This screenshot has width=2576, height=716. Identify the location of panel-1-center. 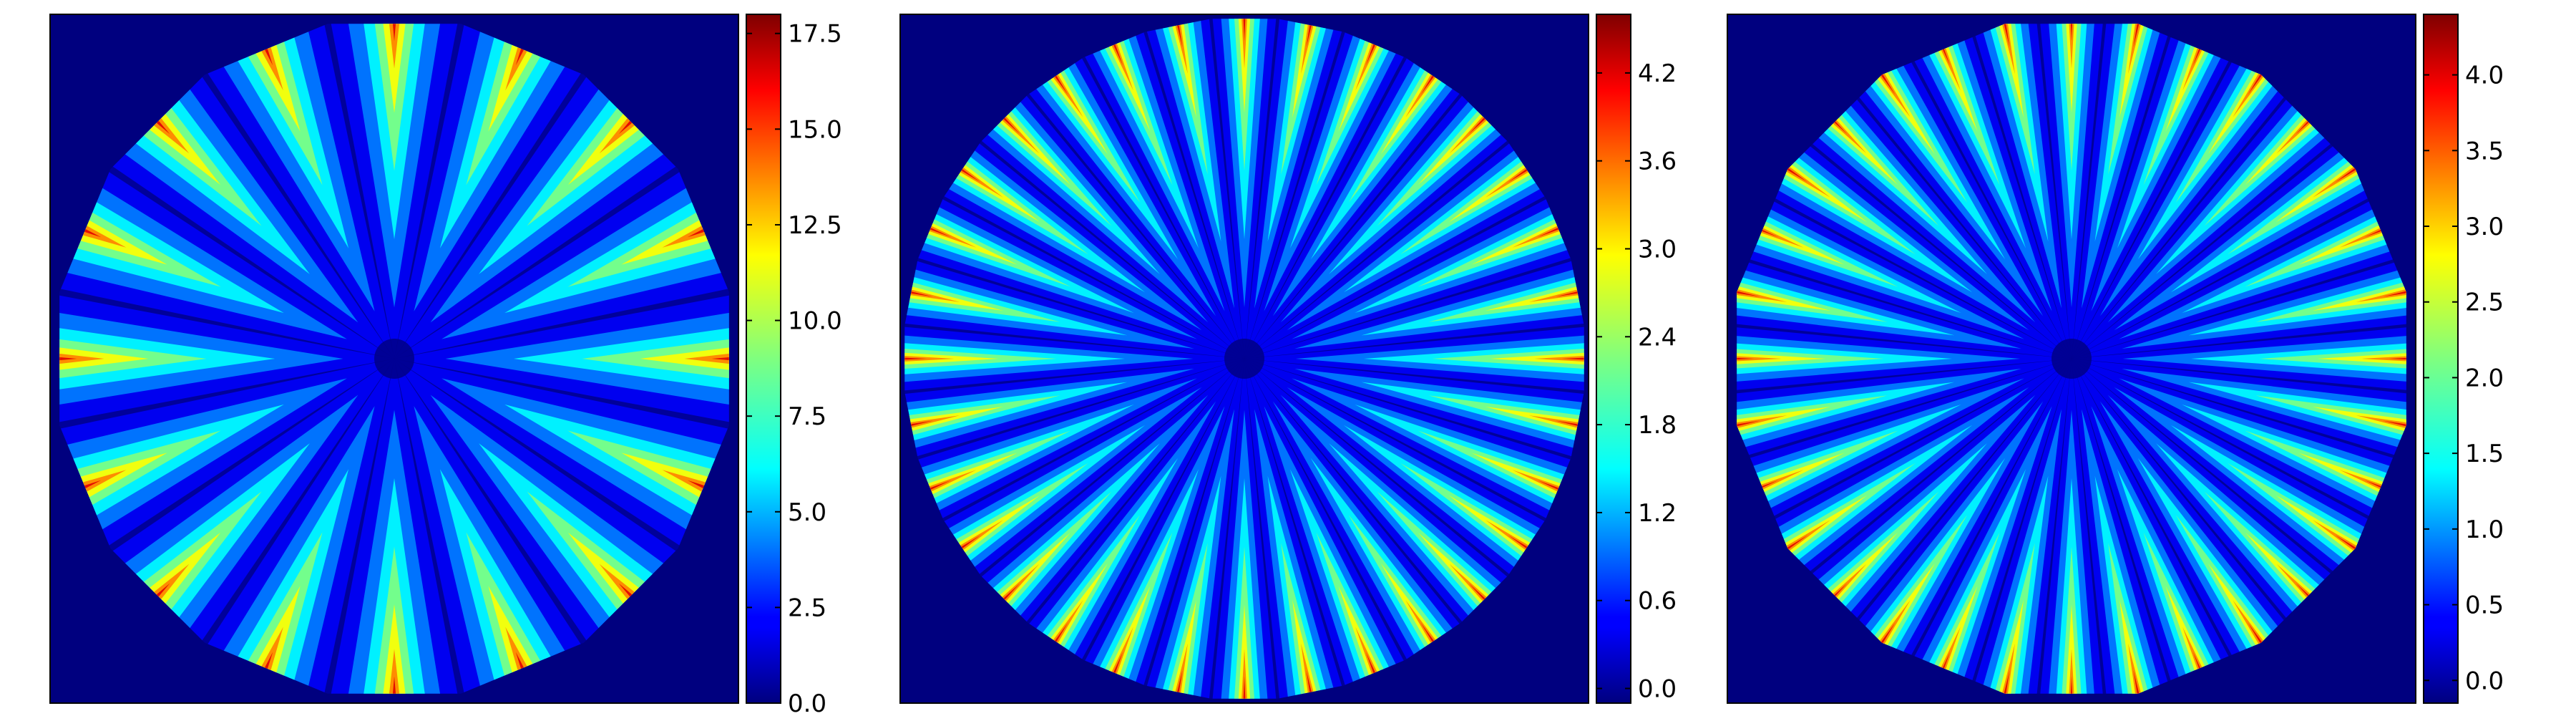
(394, 359).